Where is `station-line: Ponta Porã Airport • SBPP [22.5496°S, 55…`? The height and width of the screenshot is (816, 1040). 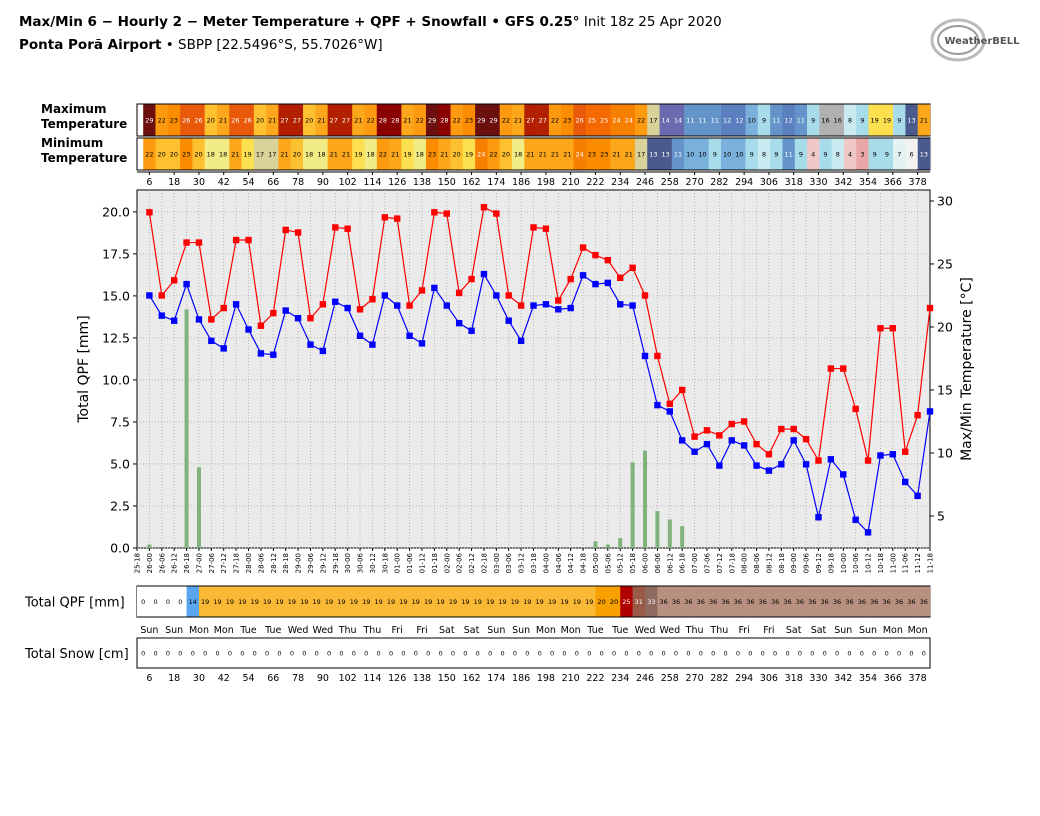 station-line: Ponta Porã Airport • SBPP [22.5496°S, 55… is located at coordinates (201, 45).